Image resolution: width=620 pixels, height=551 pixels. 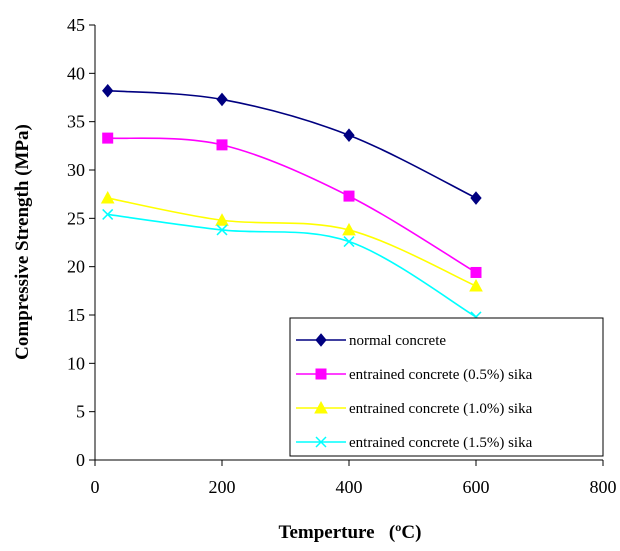 What do you see at coordinates (76, 122) in the screenshot?
I see `y-tick-label: 35` at bounding box center [76, 122].